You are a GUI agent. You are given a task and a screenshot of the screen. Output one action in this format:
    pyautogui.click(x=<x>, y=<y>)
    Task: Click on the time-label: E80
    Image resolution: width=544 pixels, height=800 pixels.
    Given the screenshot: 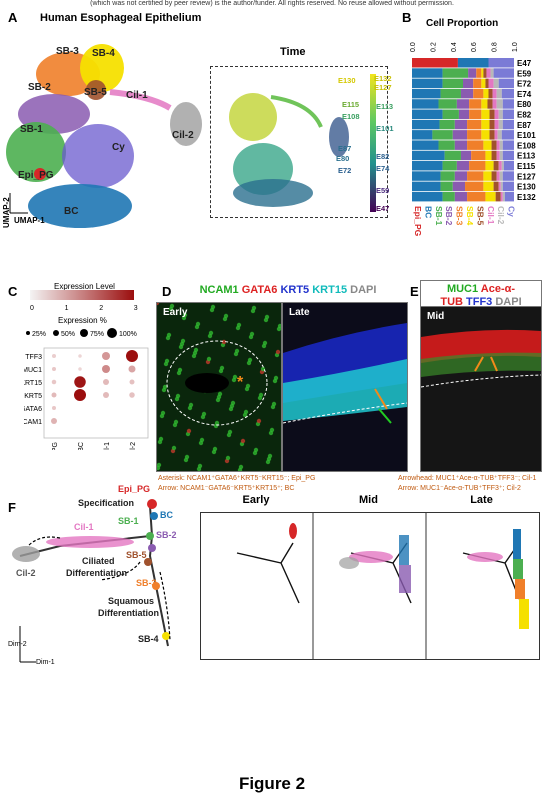 What is the action you would take?
    pyautogui.click(x=343, y=158)
    